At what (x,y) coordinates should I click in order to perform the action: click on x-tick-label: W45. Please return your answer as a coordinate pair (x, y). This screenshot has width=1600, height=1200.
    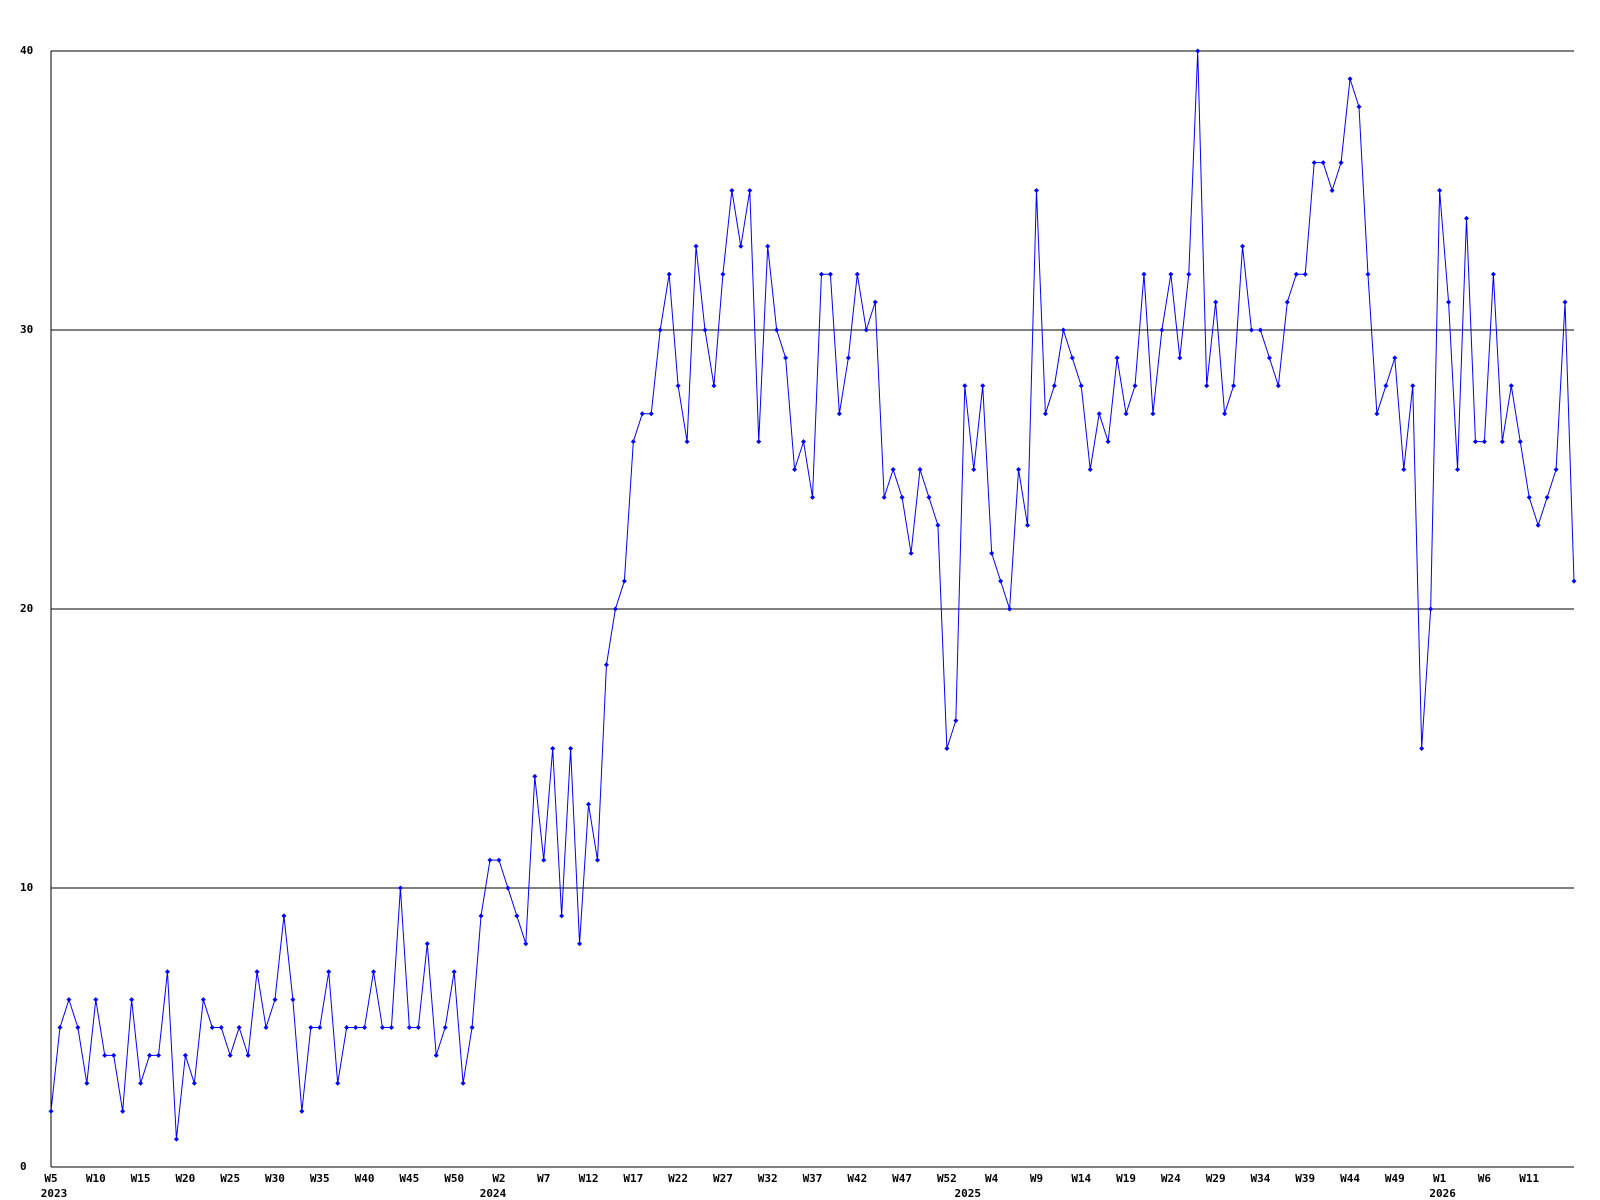
    Looking at the image, I should click on (409, 1178).